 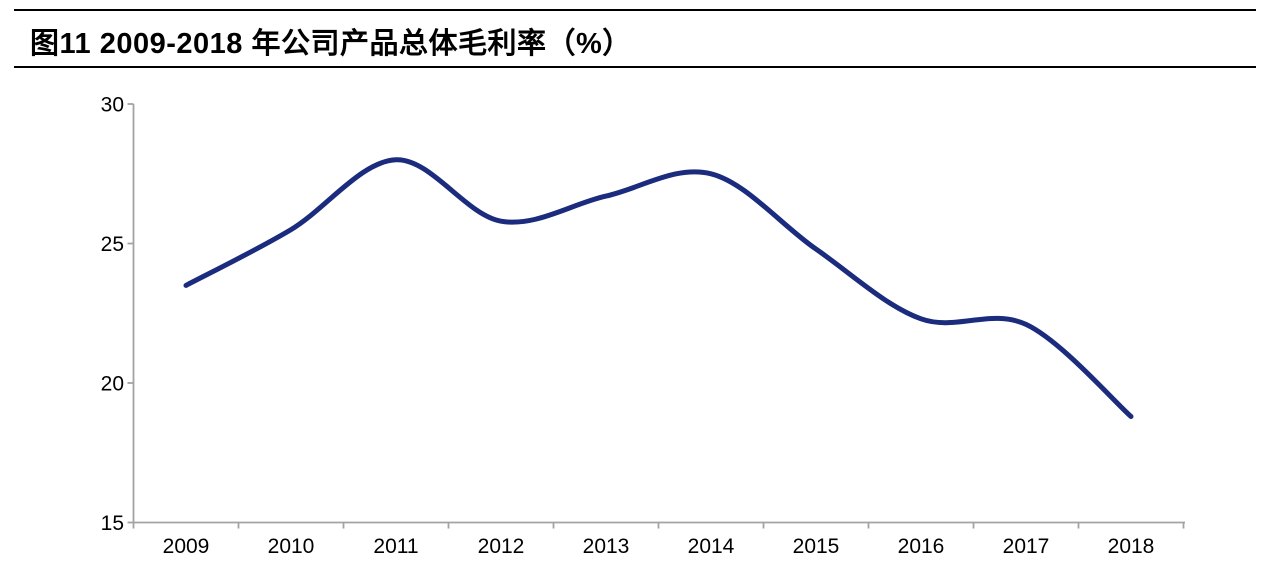 What do you see at coordinates (921, 546) in the screenshot?
I see `x-tick-label: 2016` at bounding box center [921, 546].